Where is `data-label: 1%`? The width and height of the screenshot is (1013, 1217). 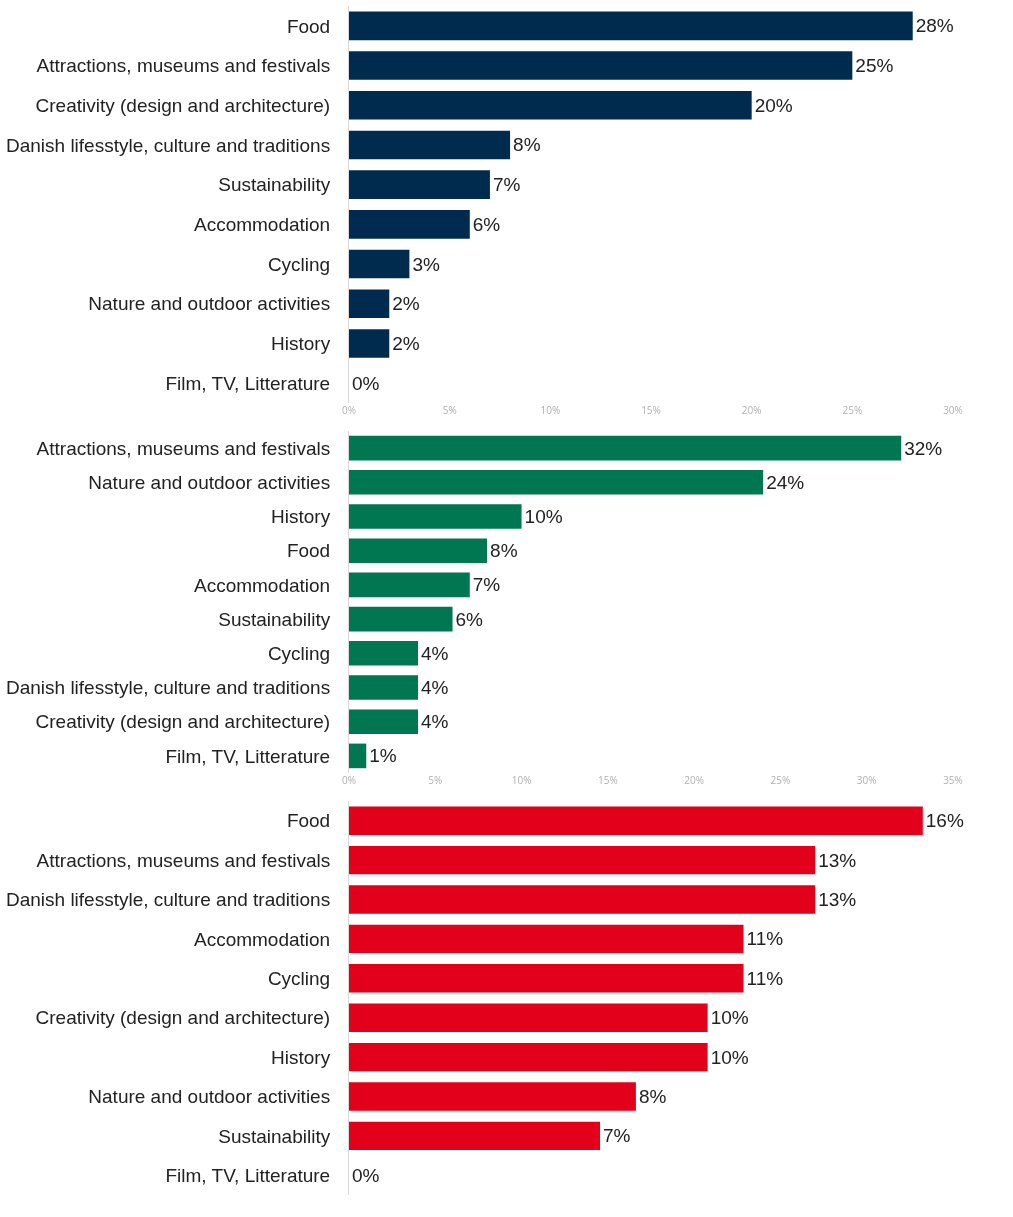 data-label: 1% is located at coordinates (383, 756).